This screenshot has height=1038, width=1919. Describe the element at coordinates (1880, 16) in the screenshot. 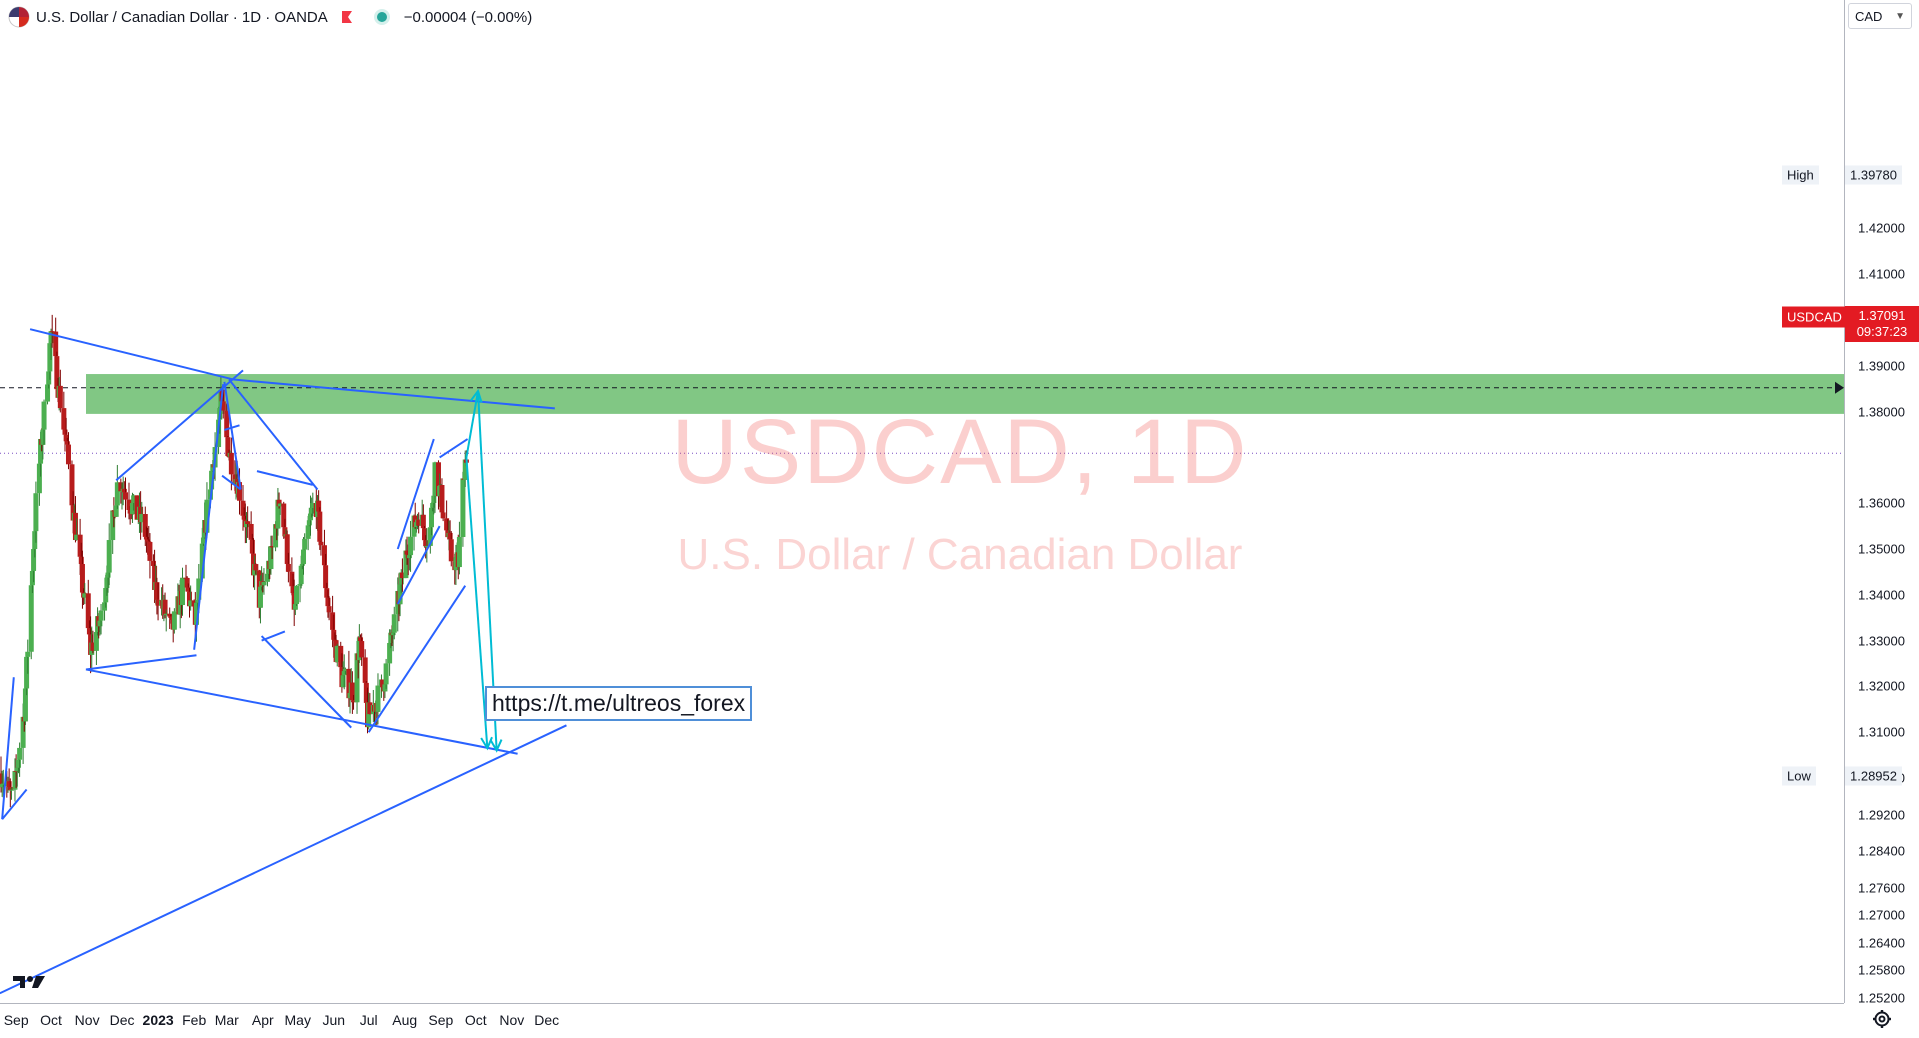

I see `currency-selector: CAD ▼` at that location.